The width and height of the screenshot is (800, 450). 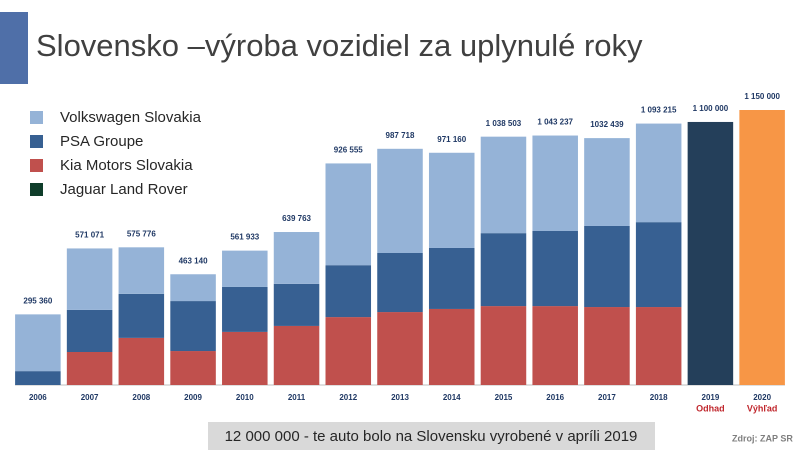 I want to click on value-label: 561 933, so click(x=244, y=237).